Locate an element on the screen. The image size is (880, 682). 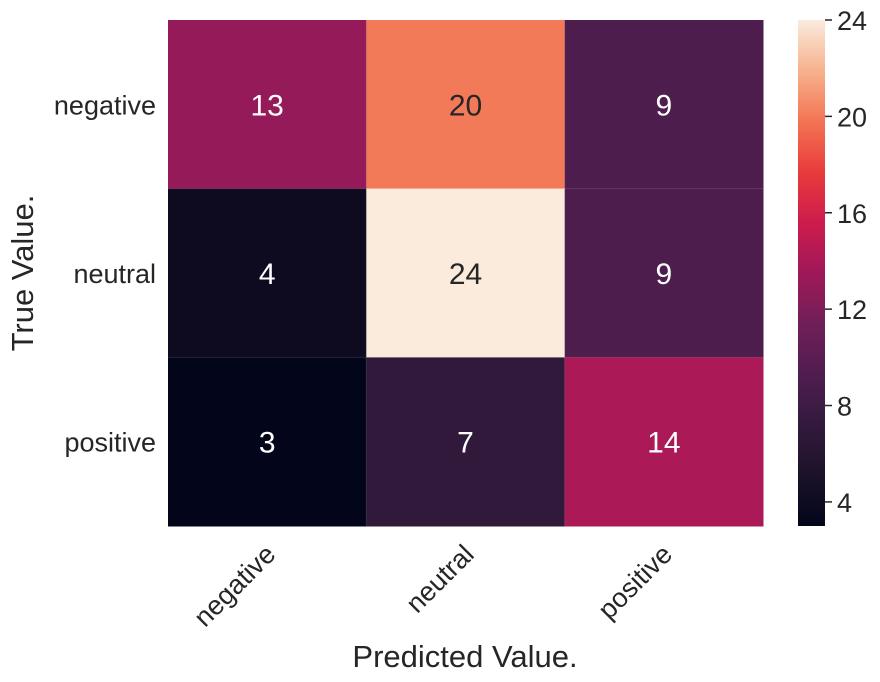
cell-value-label: 14 is located at coordinates (663, 443).